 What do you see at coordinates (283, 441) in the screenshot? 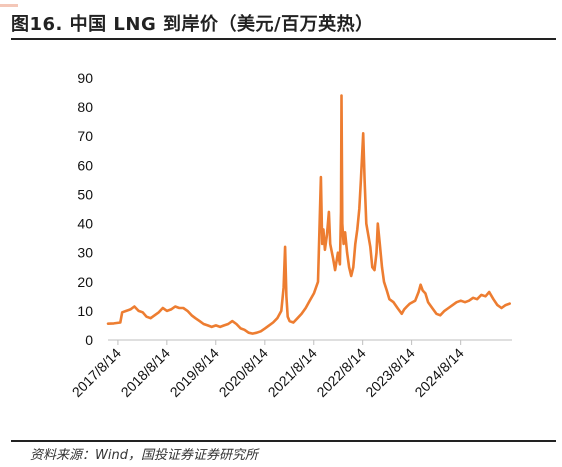
I see `source-rule` at bounding box center [283, 441].